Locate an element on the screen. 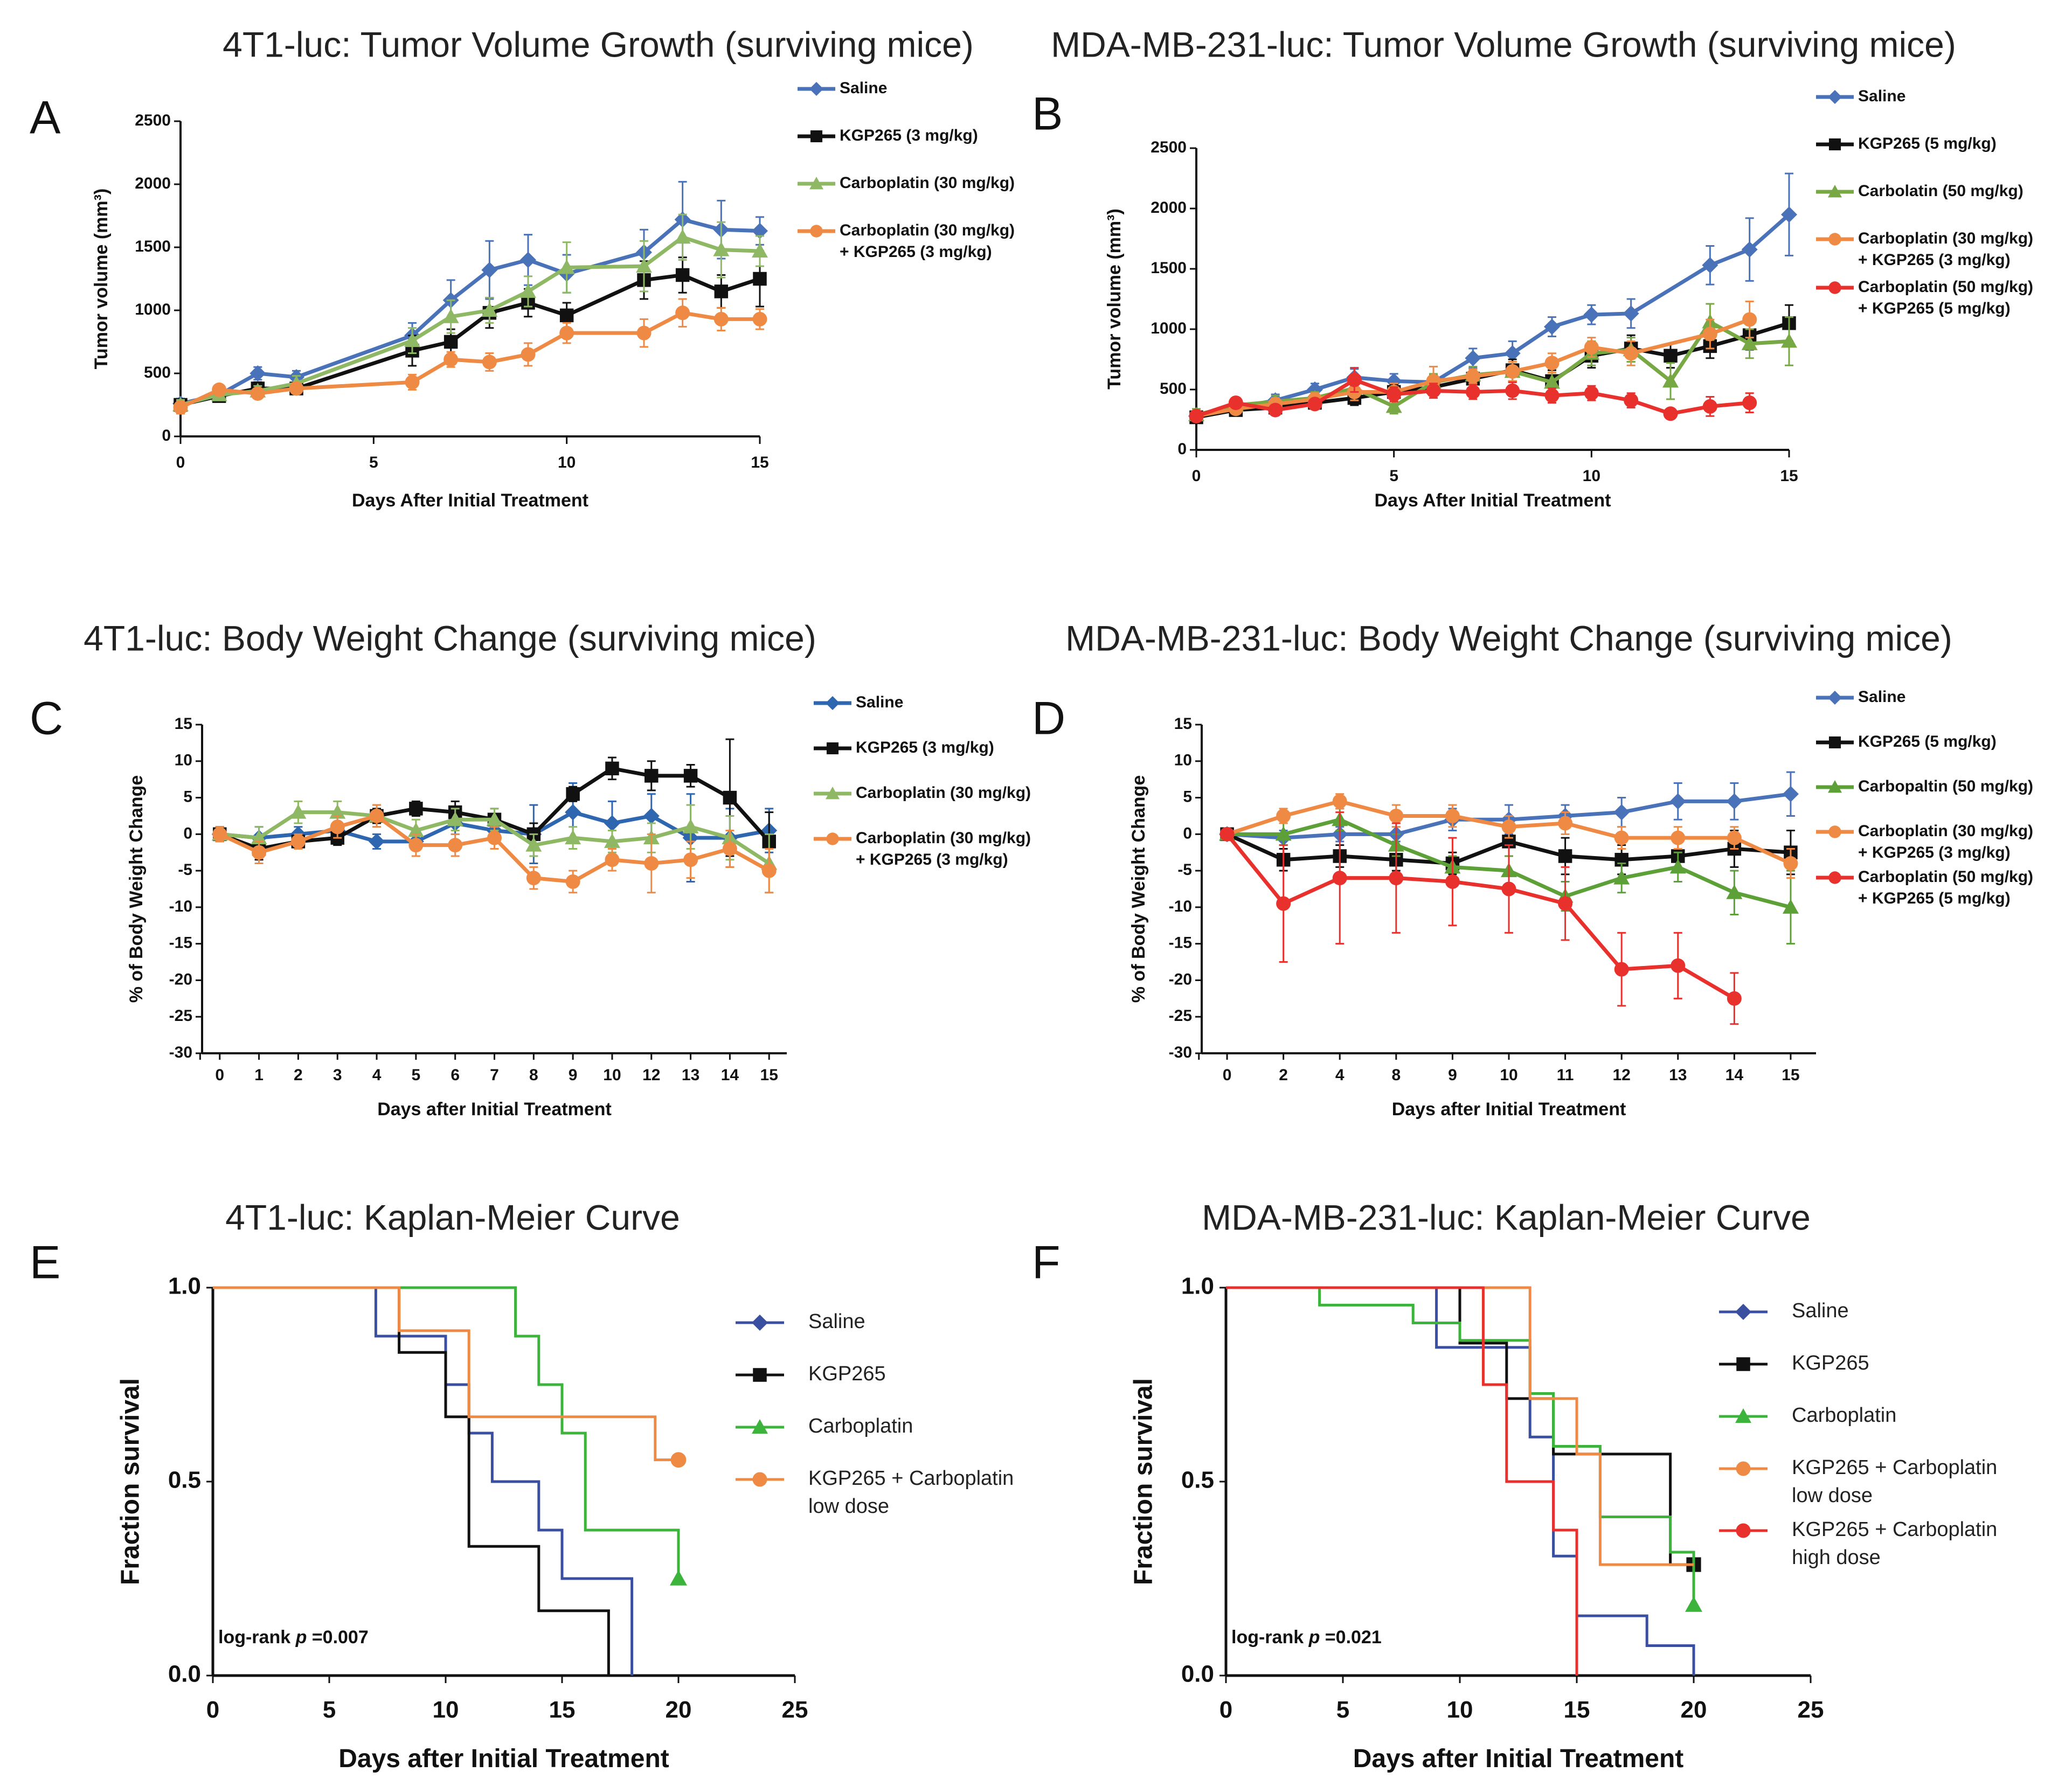  x-tick-label: 10 is located at coordinates (1460, 1710).